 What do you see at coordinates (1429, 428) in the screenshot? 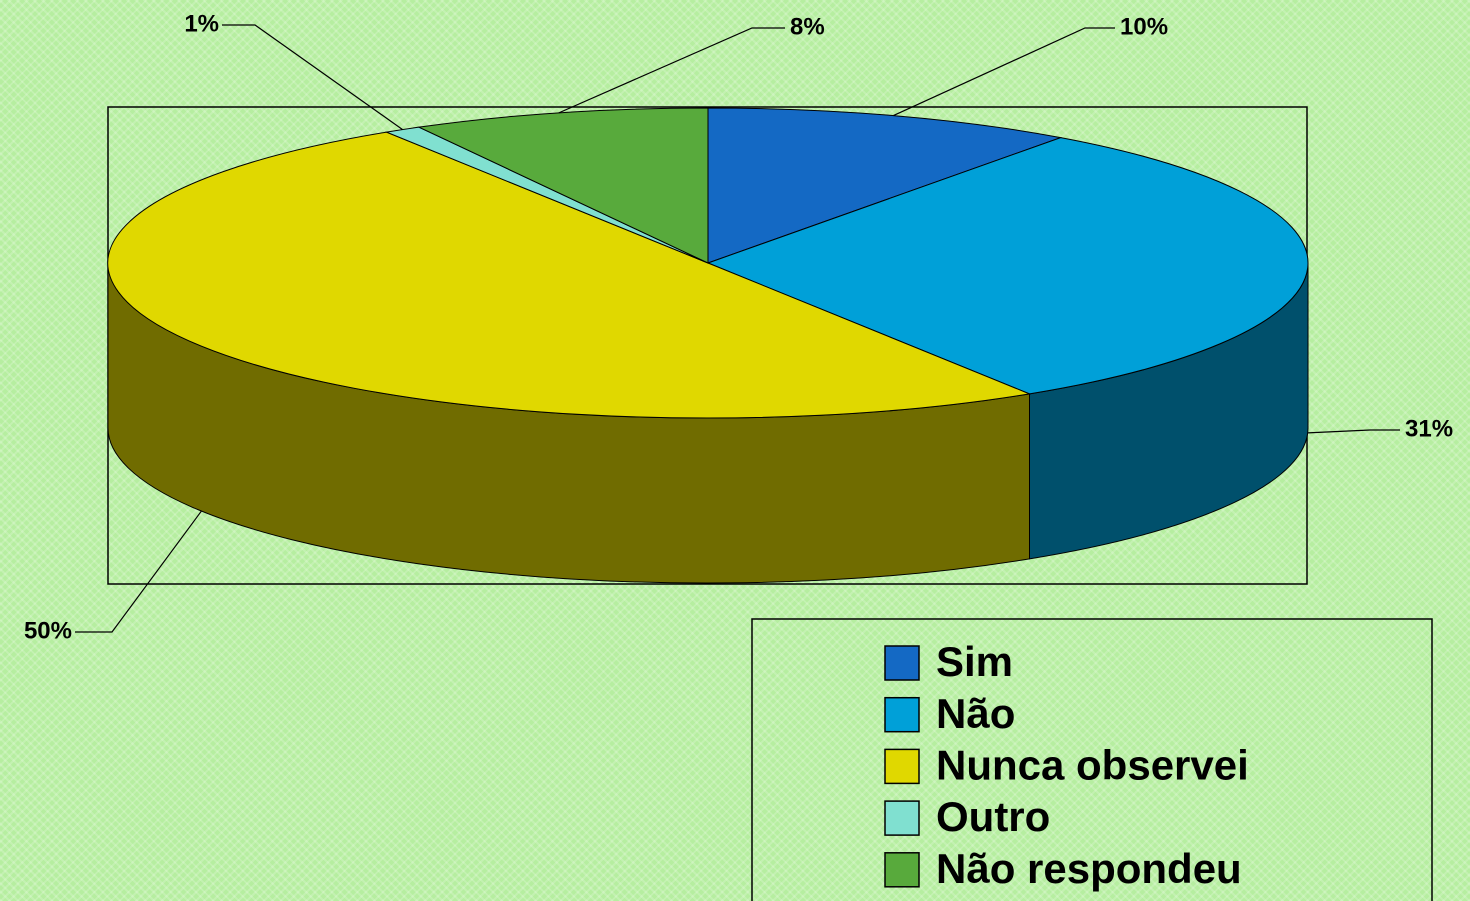
I see `data-label: 31%` at bounding box center [1429, 428].